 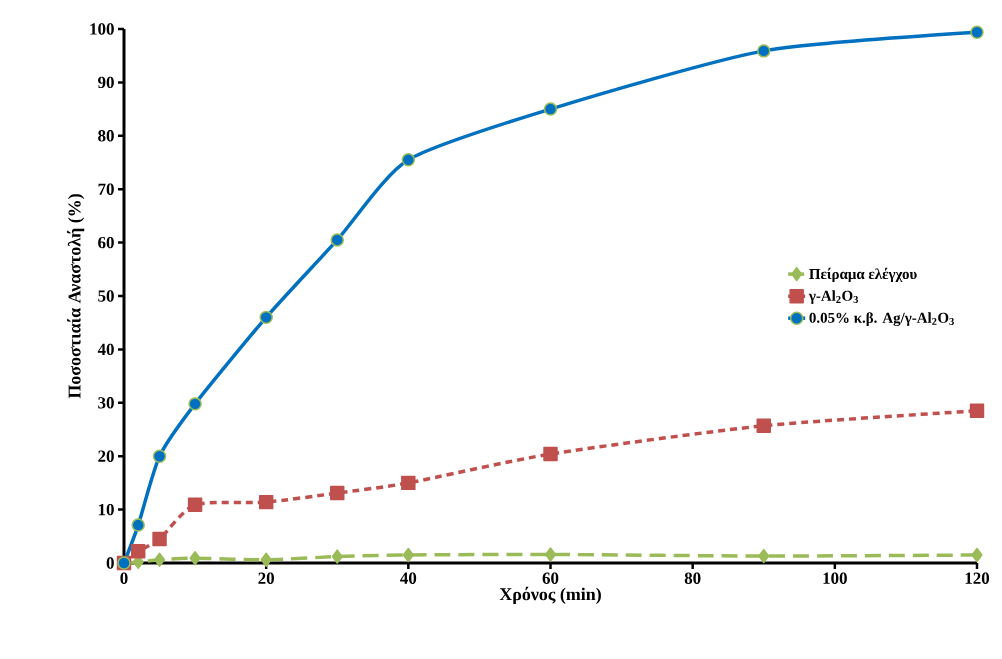 I want to click on x-tick-label: 100, so click(x=835, y=578).